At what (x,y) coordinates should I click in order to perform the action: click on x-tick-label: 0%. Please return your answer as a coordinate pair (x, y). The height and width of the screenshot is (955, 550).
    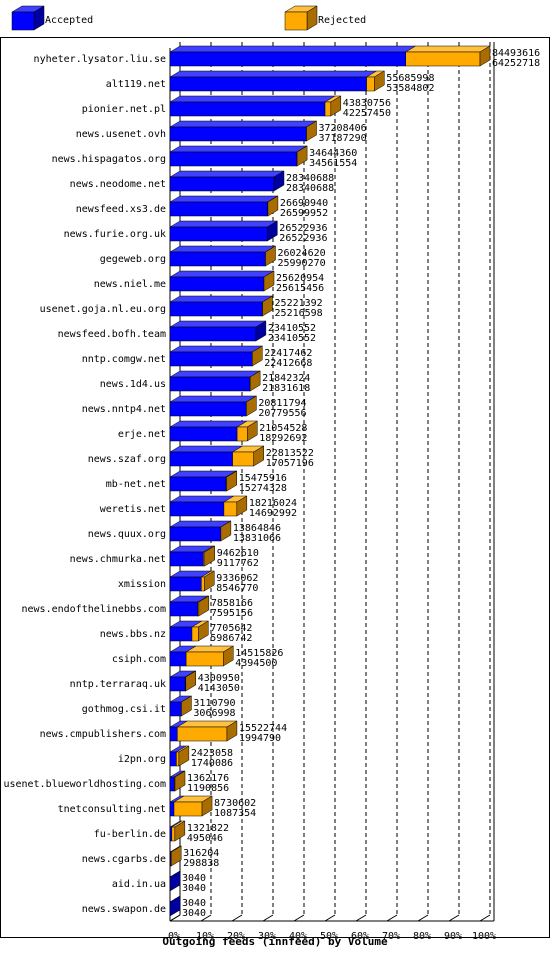
    Looking at the image, I should click on (174, 936).